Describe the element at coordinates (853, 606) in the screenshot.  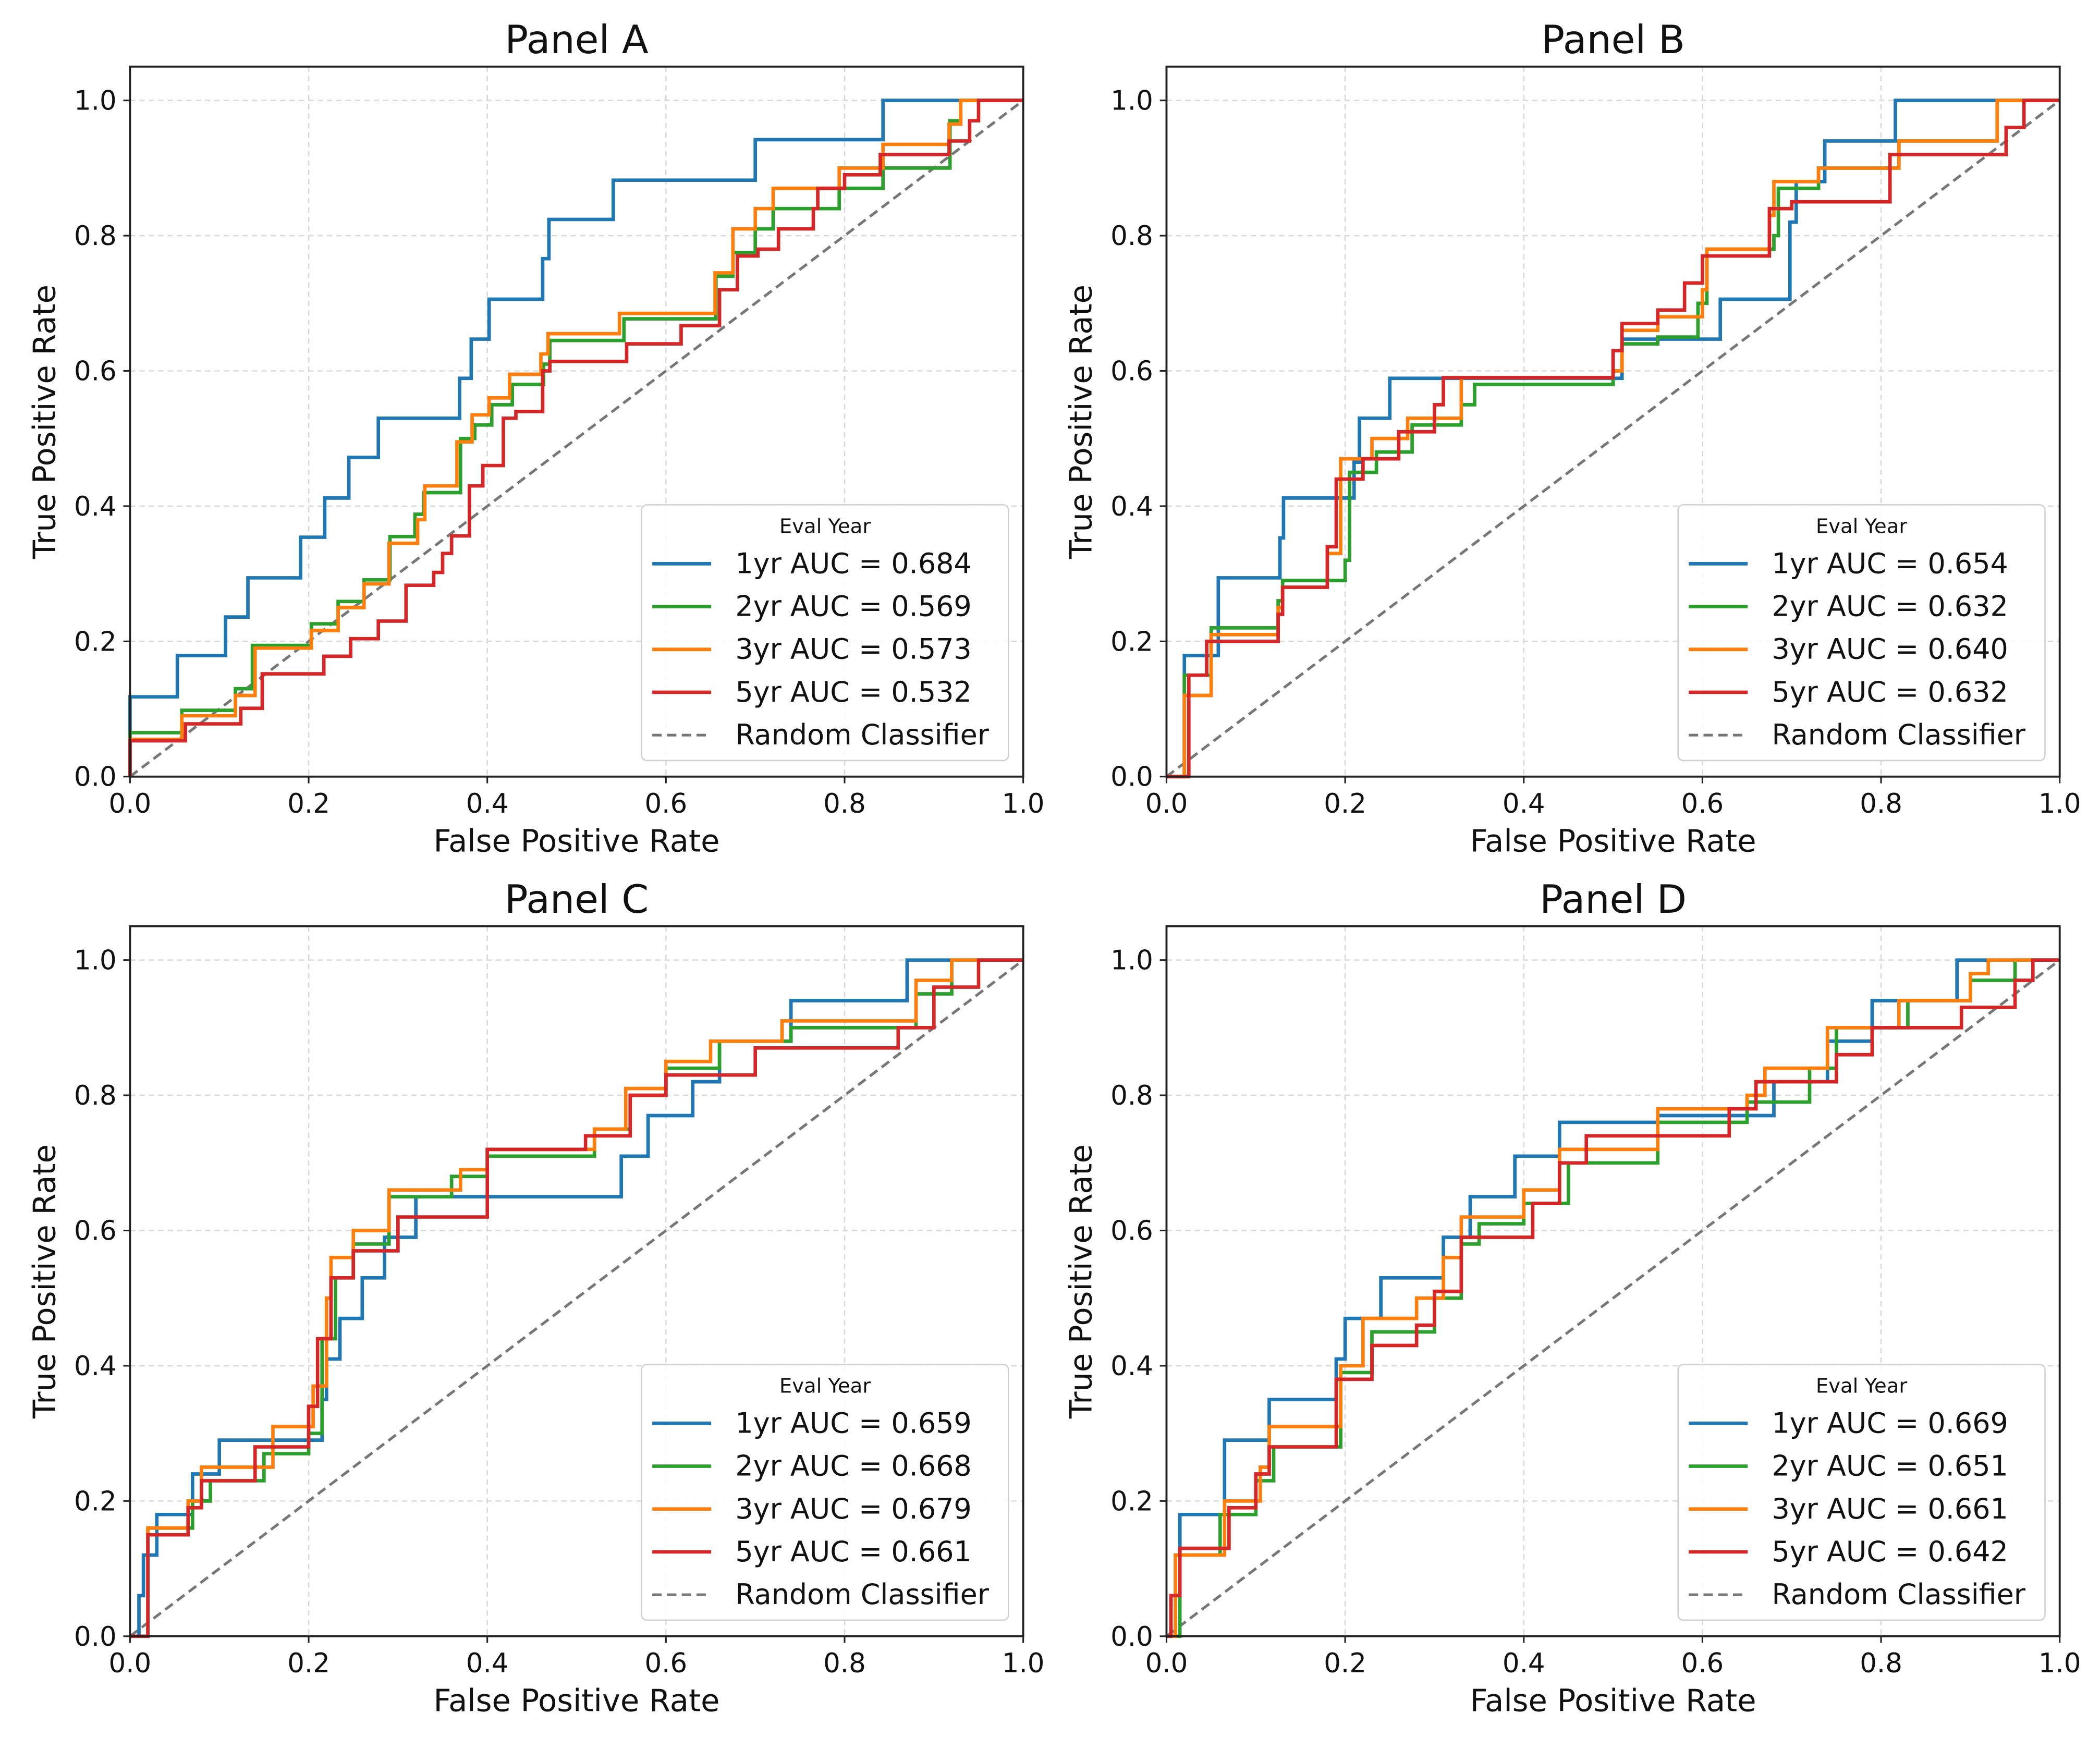
I see `legend-entry: 2yr AUC = 0.569` at that location.